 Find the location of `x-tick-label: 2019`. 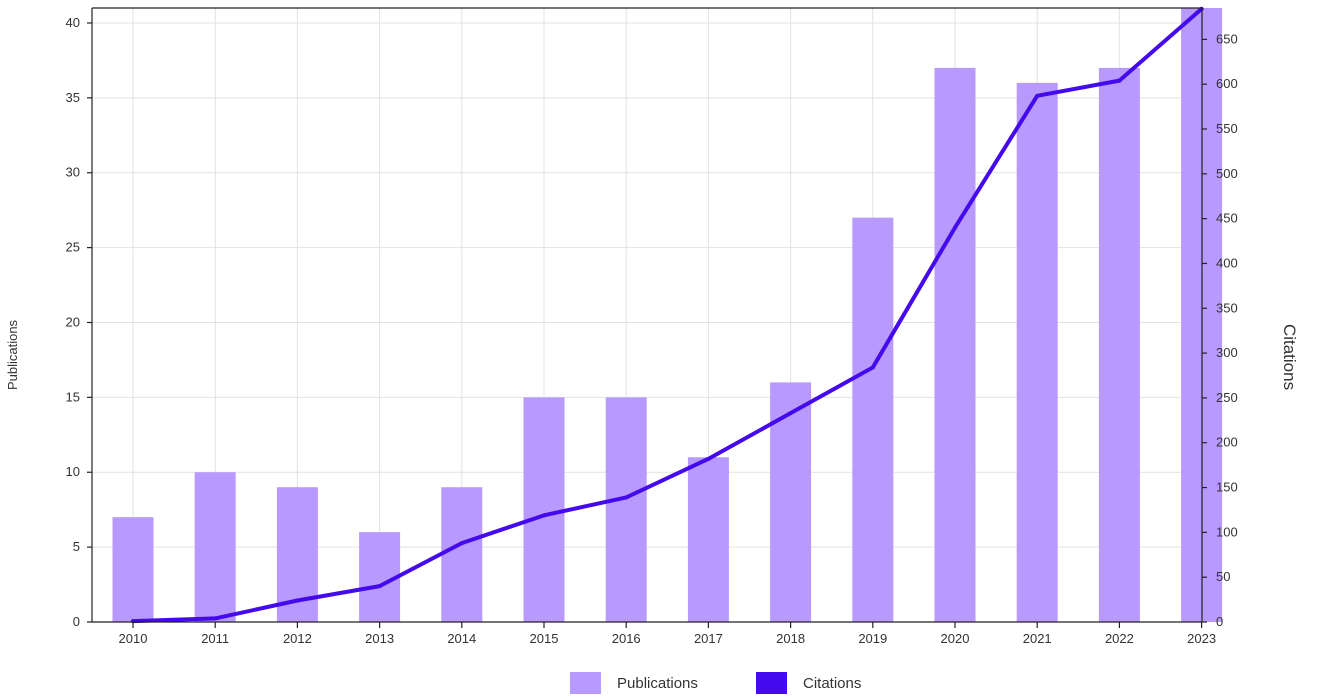

x-tick-label: 2019 is located at coordinates (872, 638).